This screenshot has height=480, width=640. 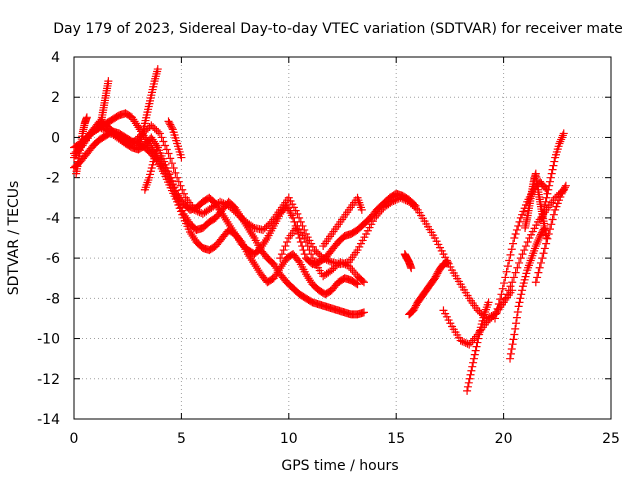 What do you see at coordinates (48, 420) in the screenshot?
I see `y-tick-label: -14` at bounding box center [48, 420].